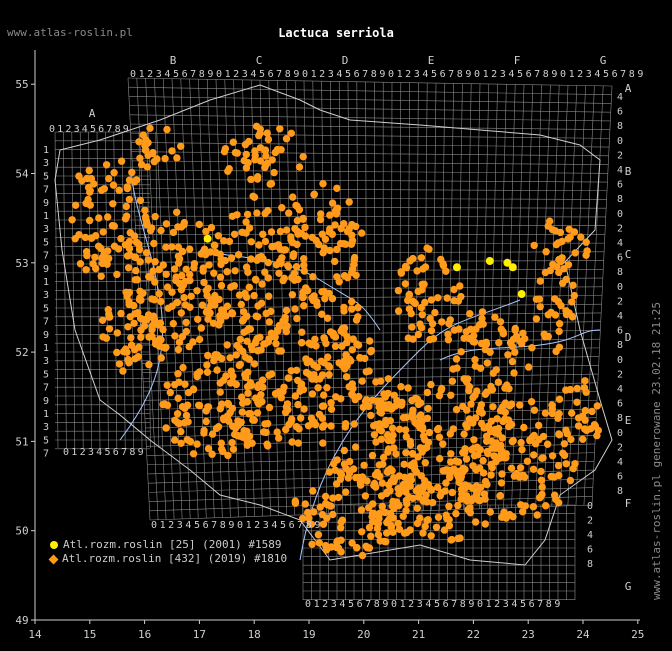 Image resolution: width=672 pixels, height=651 pixels. What do you see at coordinates (620, 214) in the screenshot?
I see `grid-row-digit: 0` at bounding box center [620, 214].